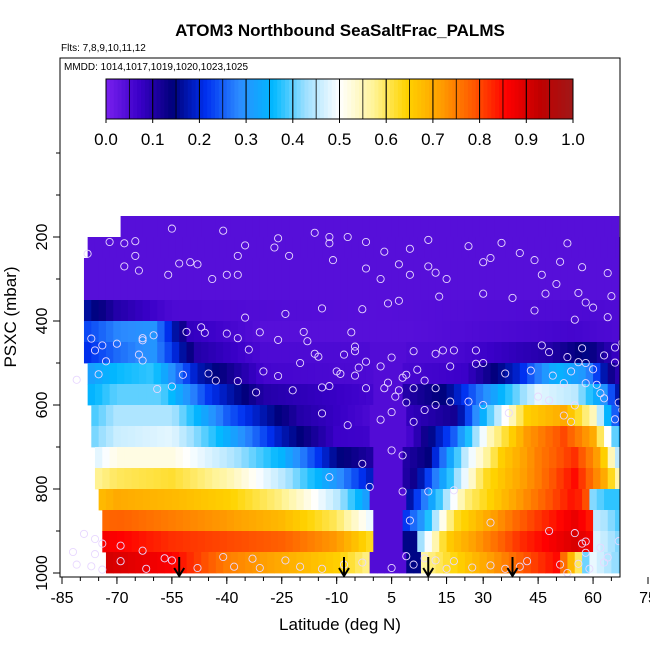 Image resolution: width=650 pixels, height=650 pixels. Describe the element at coordinates (644, 598) in the screenshot. I see `x-tick-label: 75` at that location.